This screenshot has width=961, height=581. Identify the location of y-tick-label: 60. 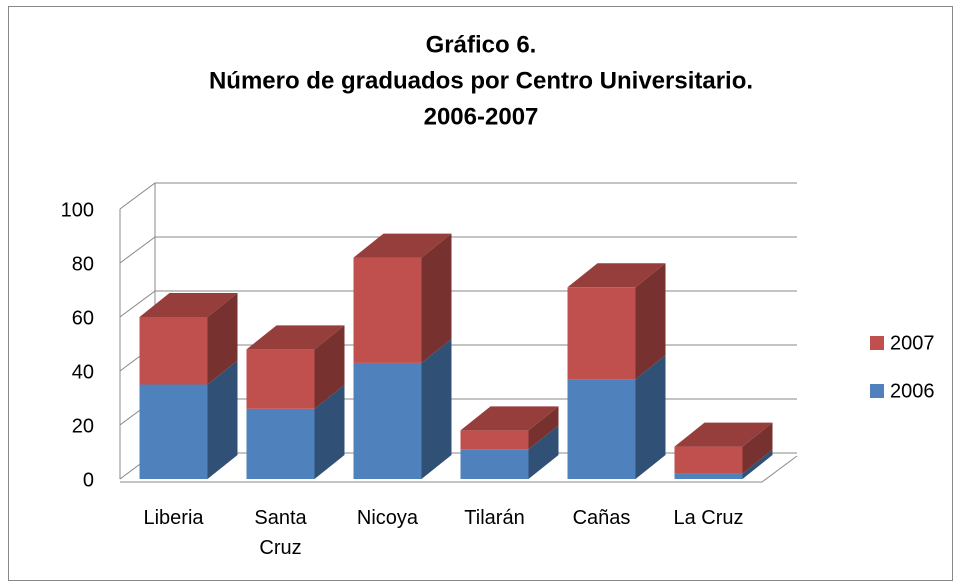
(83, 318).